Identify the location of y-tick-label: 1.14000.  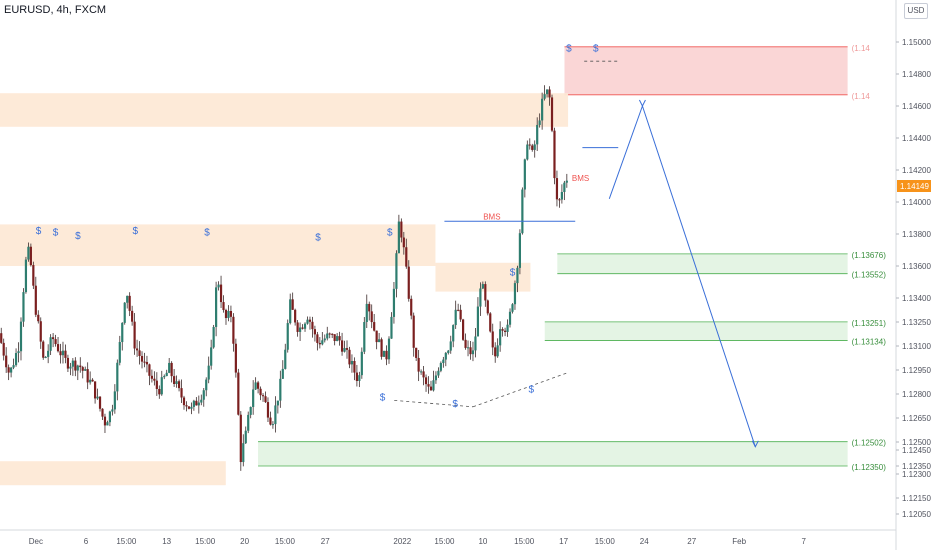
(916, 202).